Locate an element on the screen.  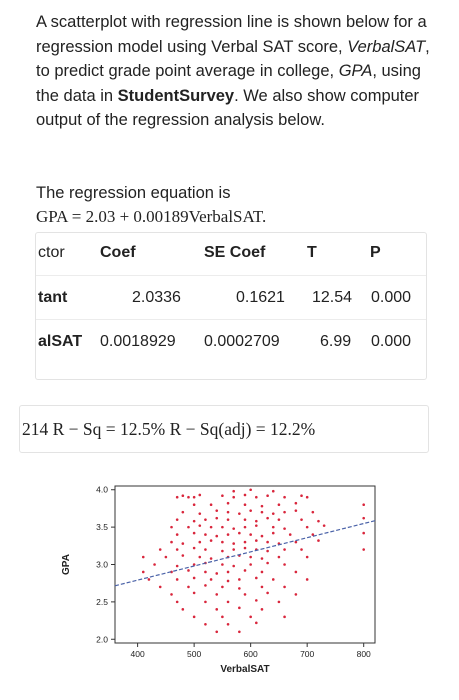
x-axis-title: VerbalSAT is located at coordinates (244, 669).